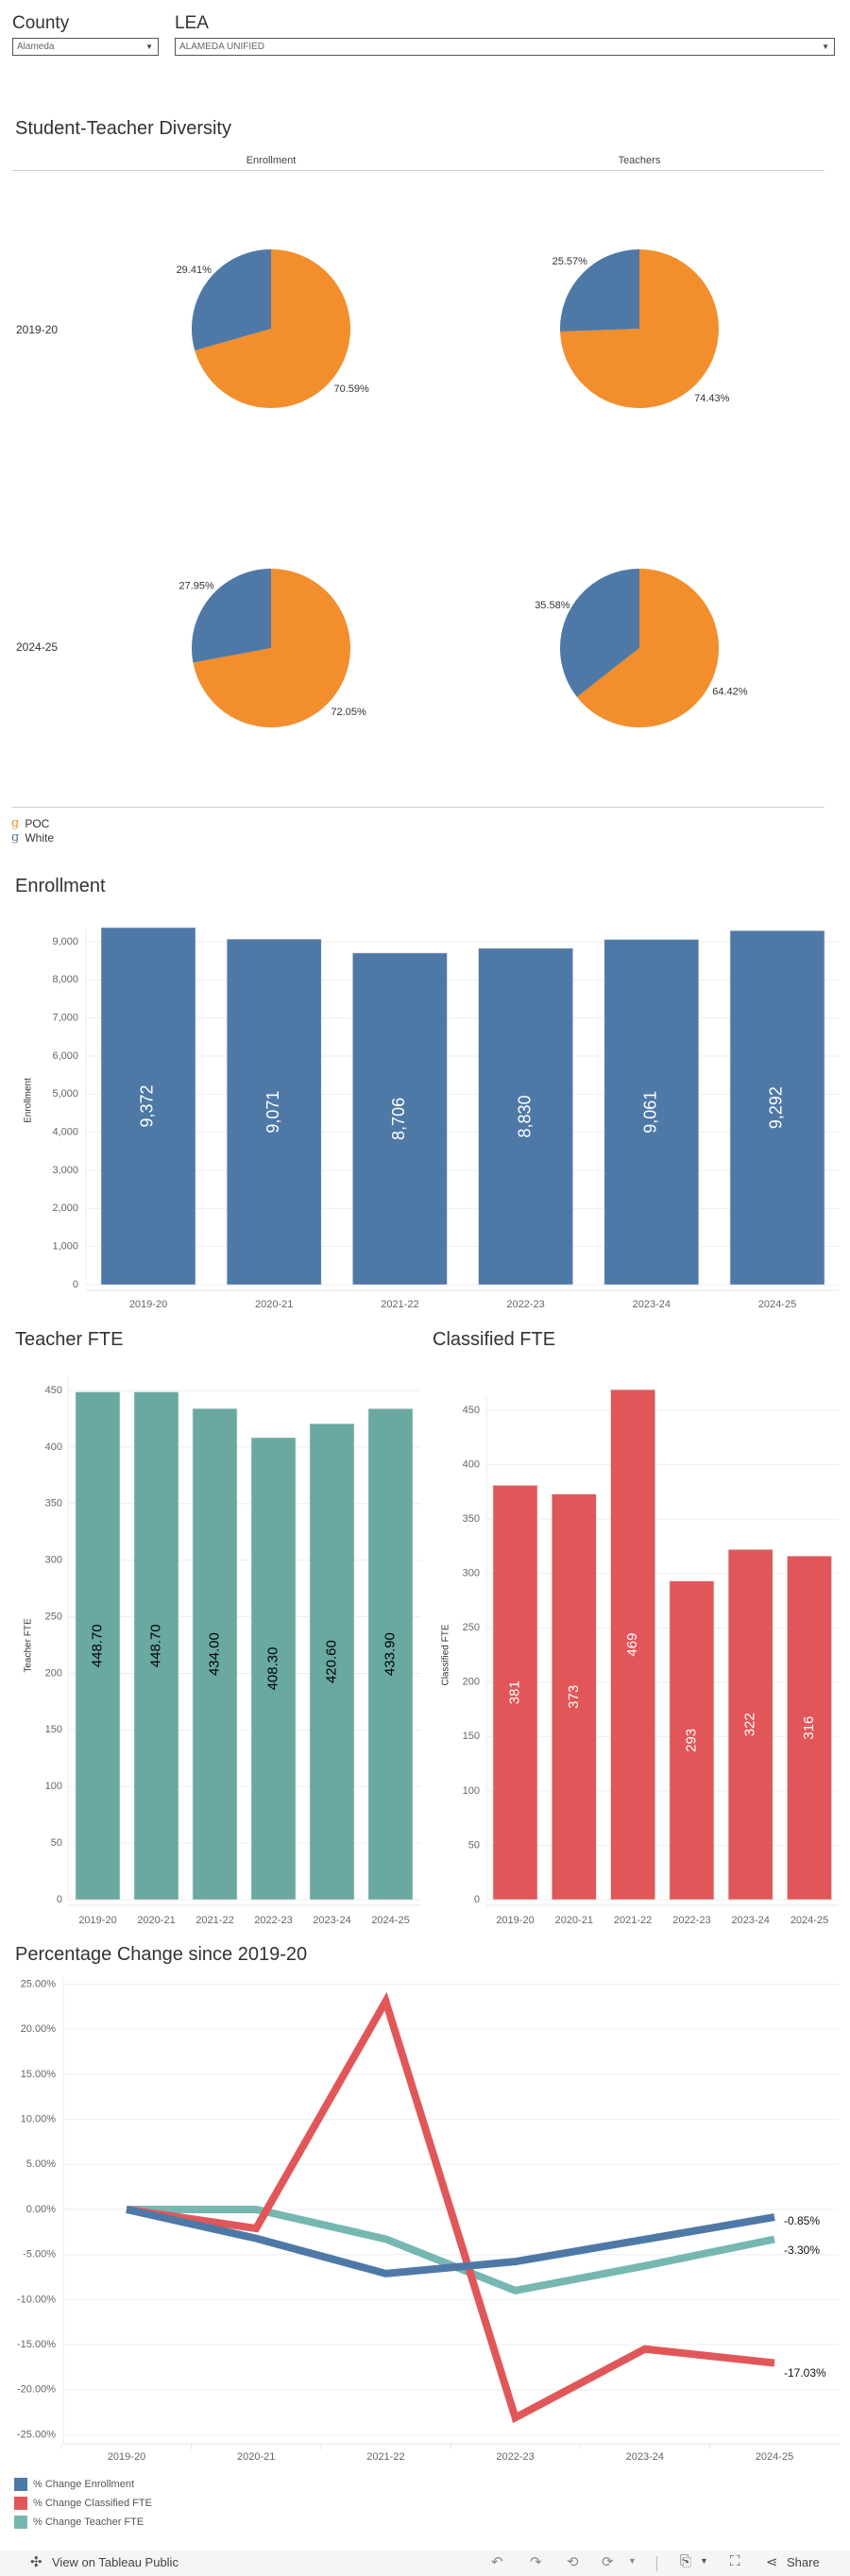  I want to click on lea-dropdown: ALAMEDA UNIFIED ▼, so click(505, 47).